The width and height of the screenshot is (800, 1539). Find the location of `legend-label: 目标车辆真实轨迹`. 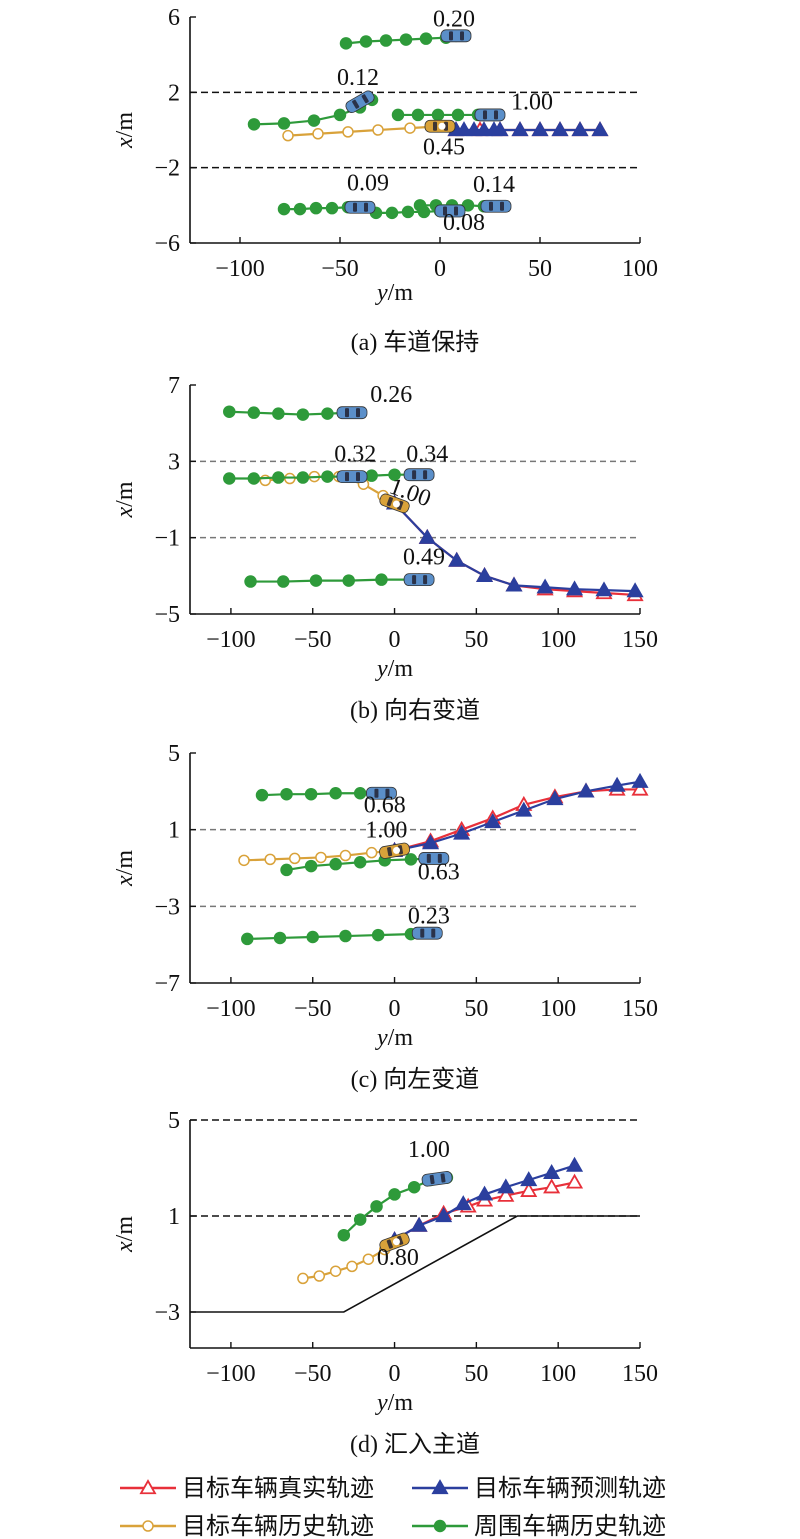

legend-label: 目标车辆真实轨迹 is located at coordinates (278, 1488).